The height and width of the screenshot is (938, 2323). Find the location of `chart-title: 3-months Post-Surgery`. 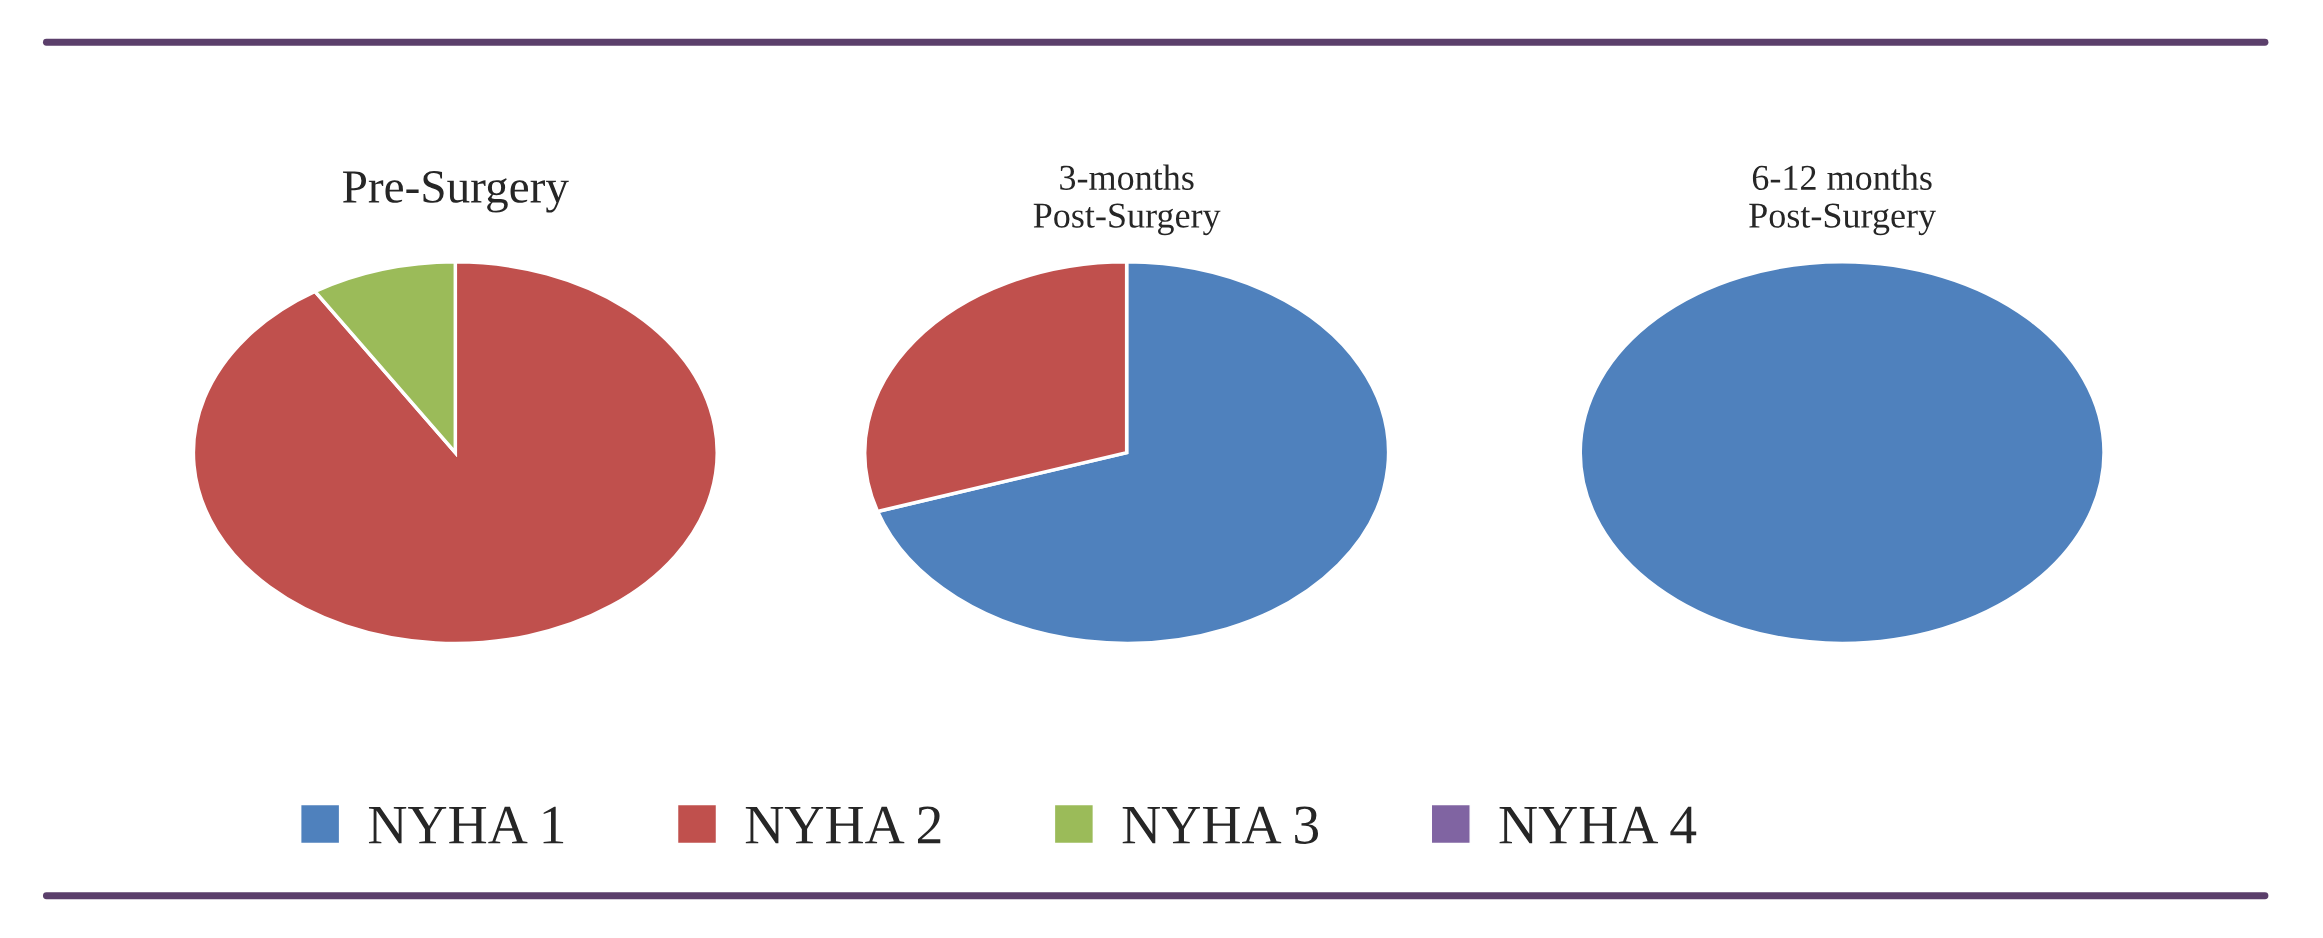

chart-title: 3-months Post-Surgery is located at coordinates (1127, 200).